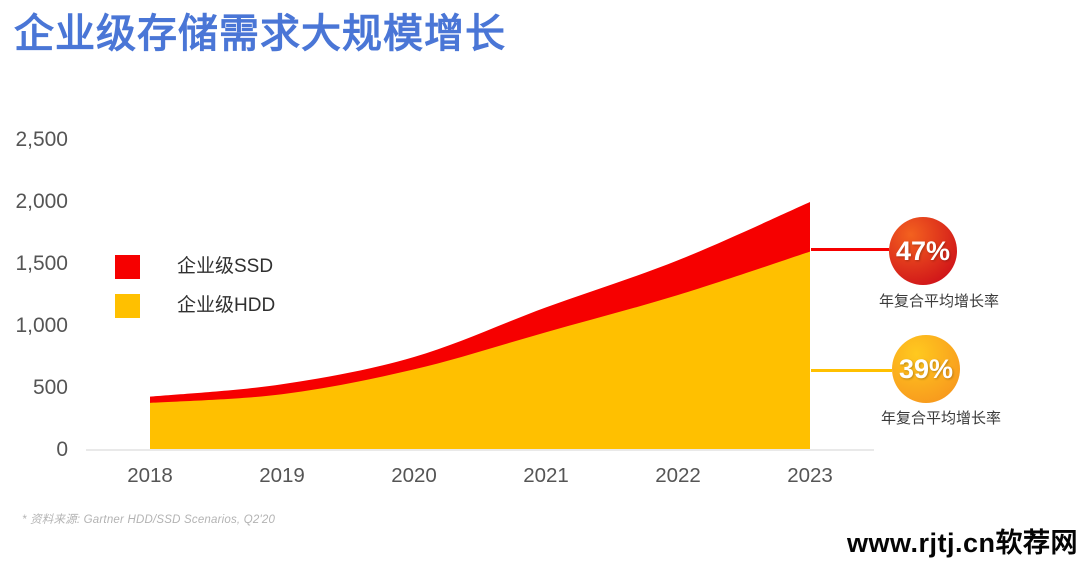 The width and height of the screenshot is (1080, 586). I want to click on cagr-caption-ssd: 年复合平均增长率, so click(938, 301).